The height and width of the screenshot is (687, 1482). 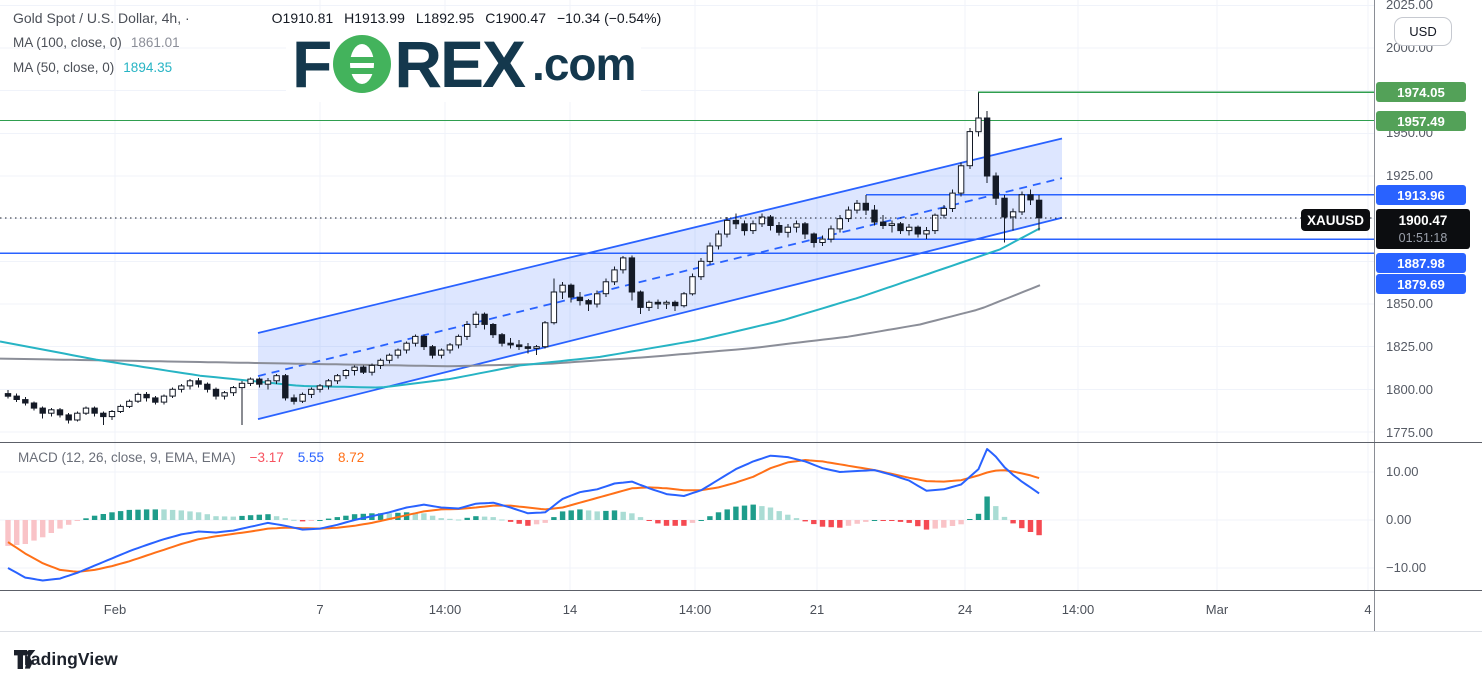 I want to click on ma100-label: MA (100, close, 0), so click(x=67, y=42).